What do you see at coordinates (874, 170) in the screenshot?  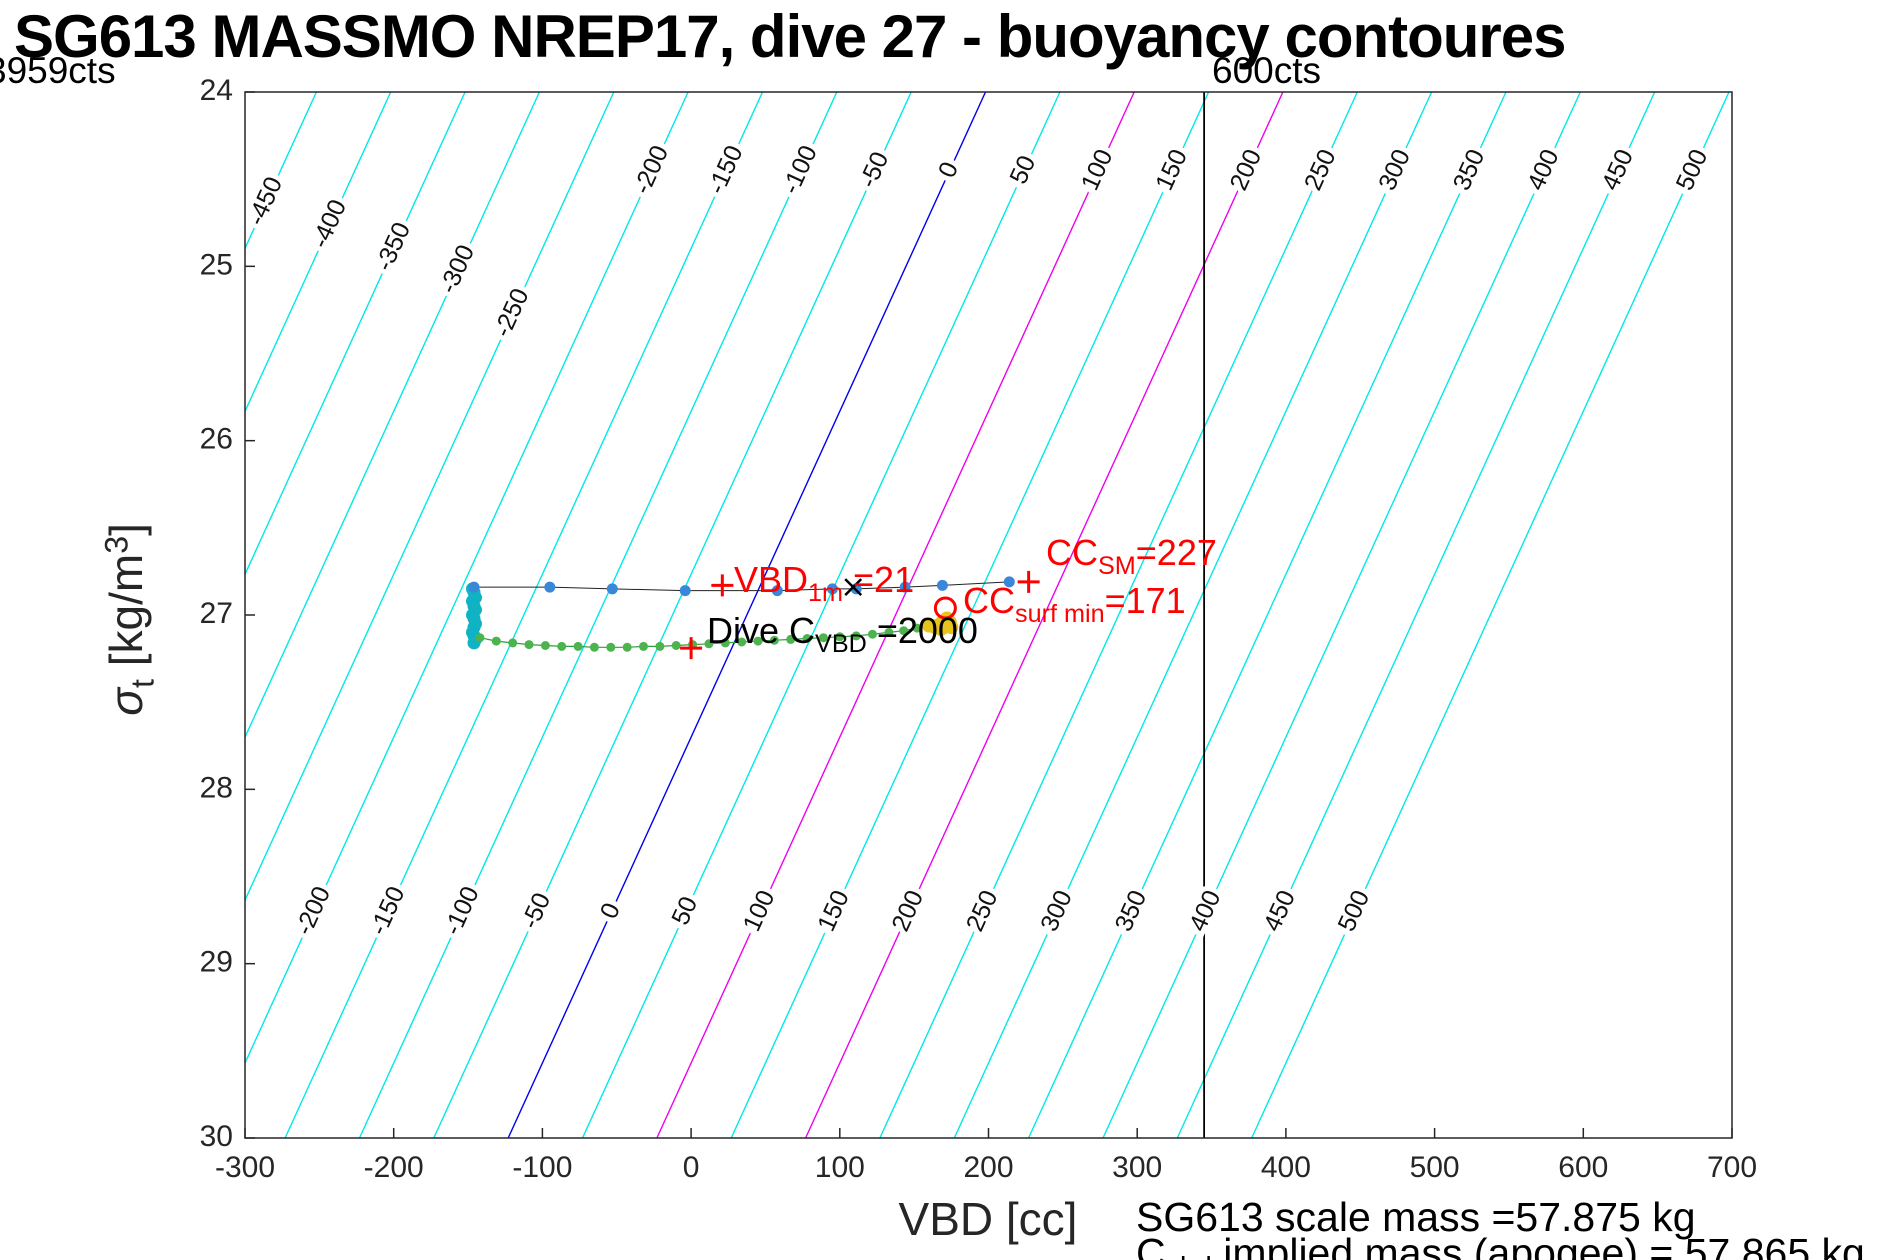 I see `contour-label--50: -50` at bounding box center [874, 170].